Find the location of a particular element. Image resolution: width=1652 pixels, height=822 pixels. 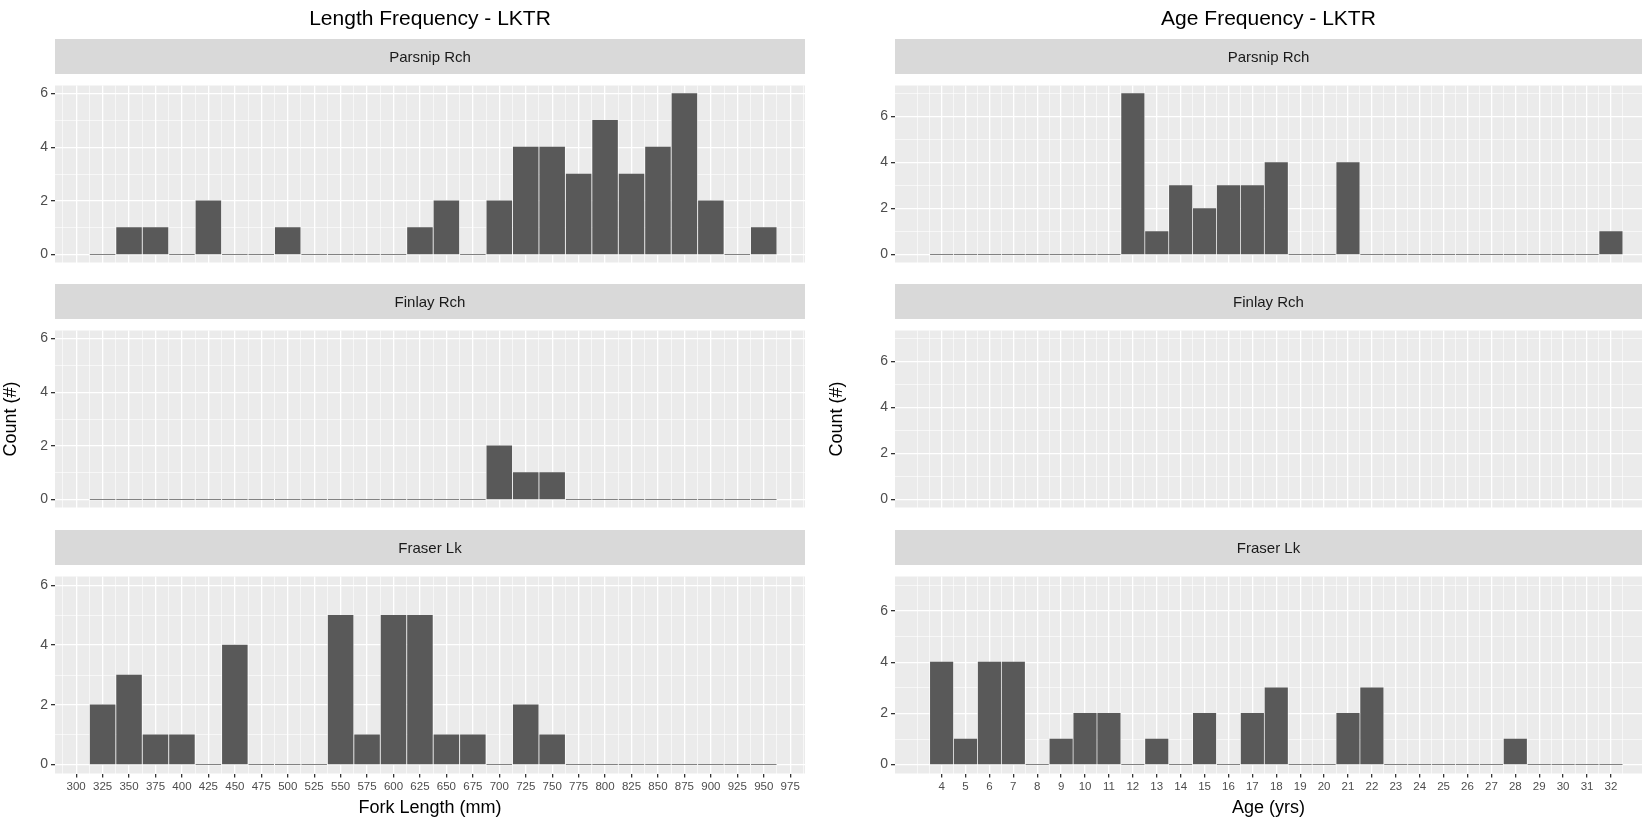

x-tick-label: 28 is located at coordinates (1515, 785).